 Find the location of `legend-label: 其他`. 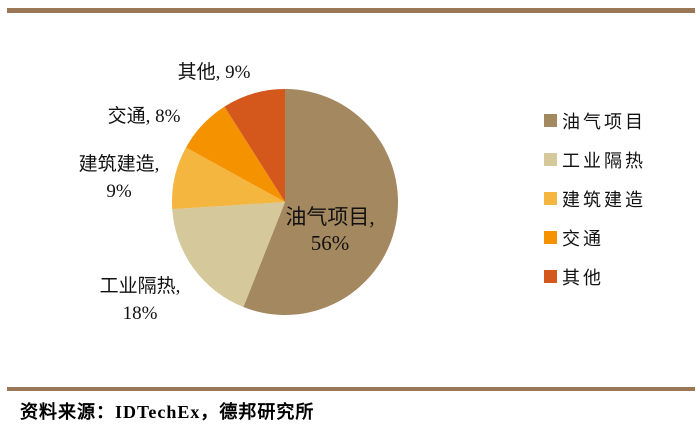

legend-label: 其他 is located at coordinates (583, 277).